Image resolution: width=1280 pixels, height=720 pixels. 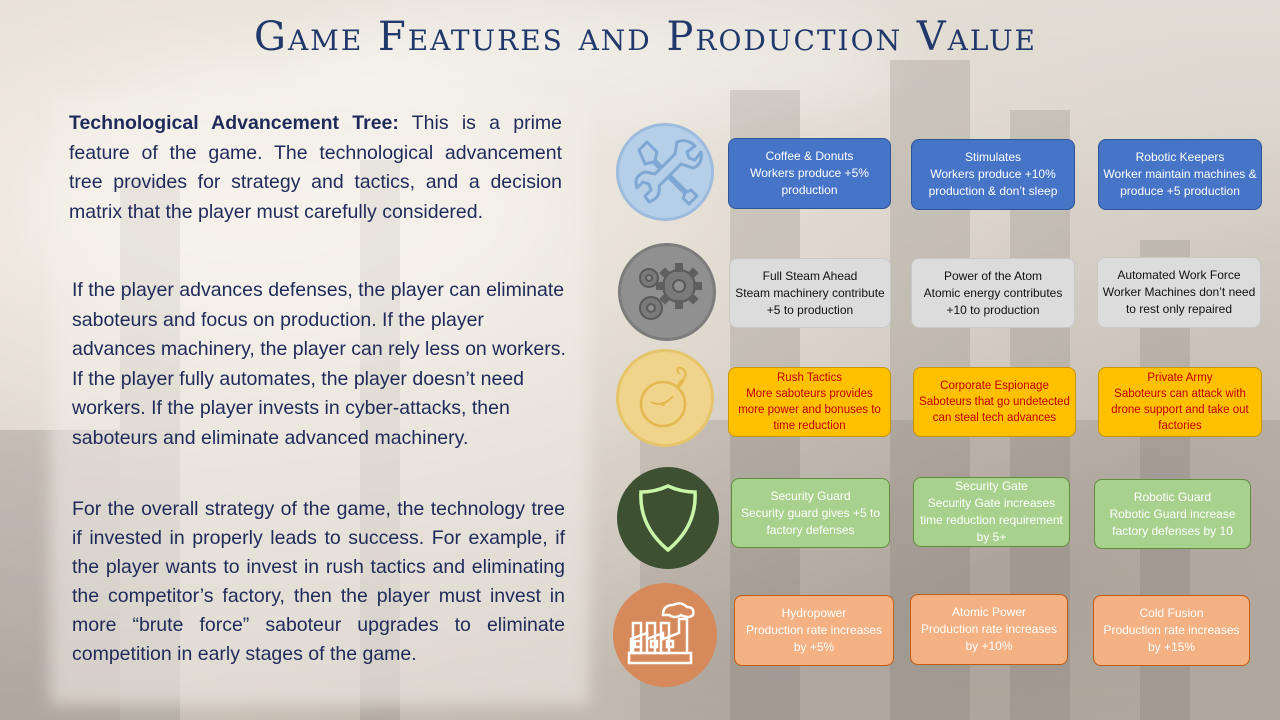 I want to click on wrench-icon, so click(x=665, y=172).